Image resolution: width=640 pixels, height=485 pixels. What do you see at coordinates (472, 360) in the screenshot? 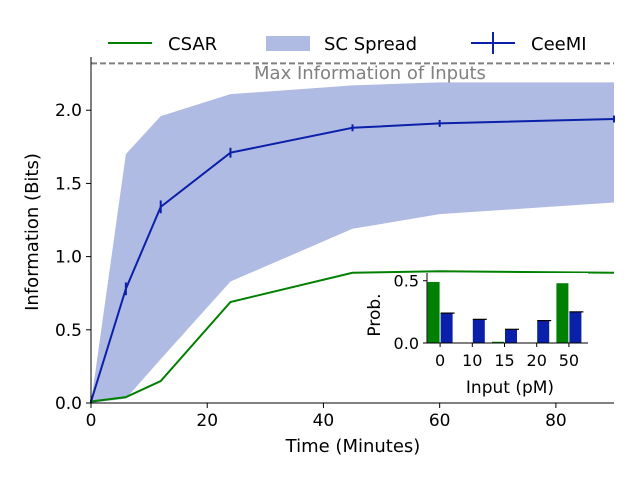
I see `inset-x-tick-label: 10` at bounding box center [472, 360].